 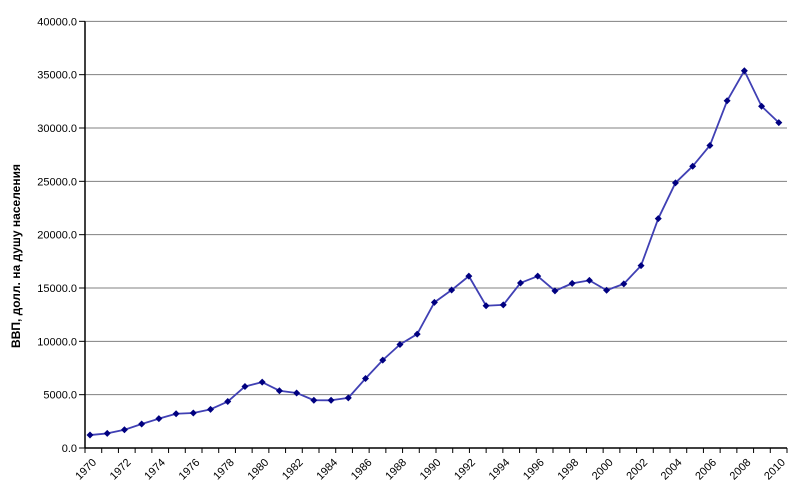 I want to click on x-axis-tick-label: 1982, so click(x=293, y=470).